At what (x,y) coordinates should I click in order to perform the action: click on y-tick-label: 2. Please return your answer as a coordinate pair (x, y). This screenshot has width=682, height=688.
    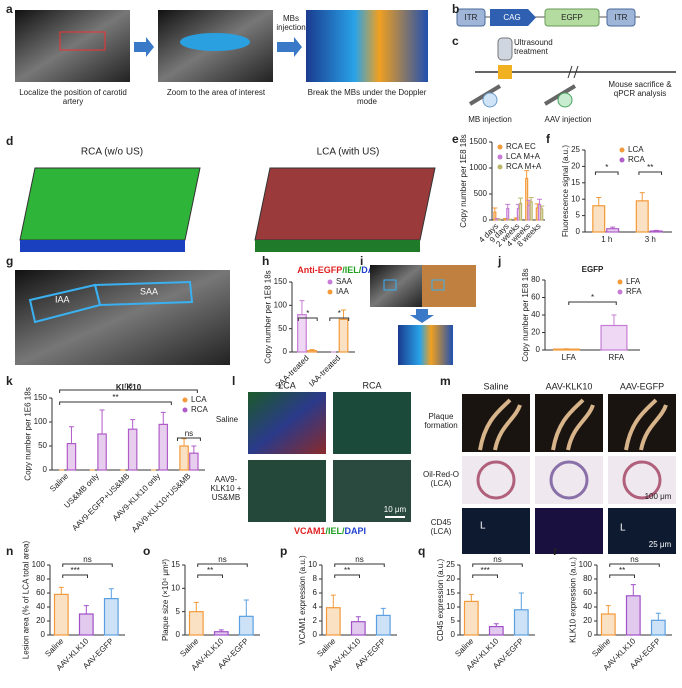
    Looking at the image, I should click on (315, 620).